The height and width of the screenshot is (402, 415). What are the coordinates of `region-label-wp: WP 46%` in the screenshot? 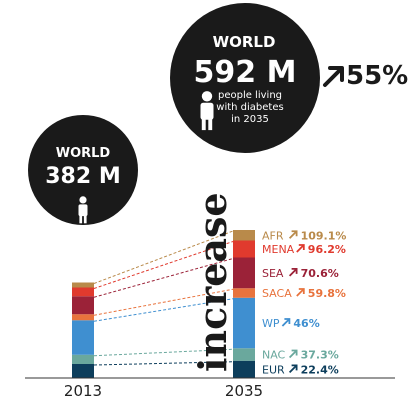 It's located at (291, 323).